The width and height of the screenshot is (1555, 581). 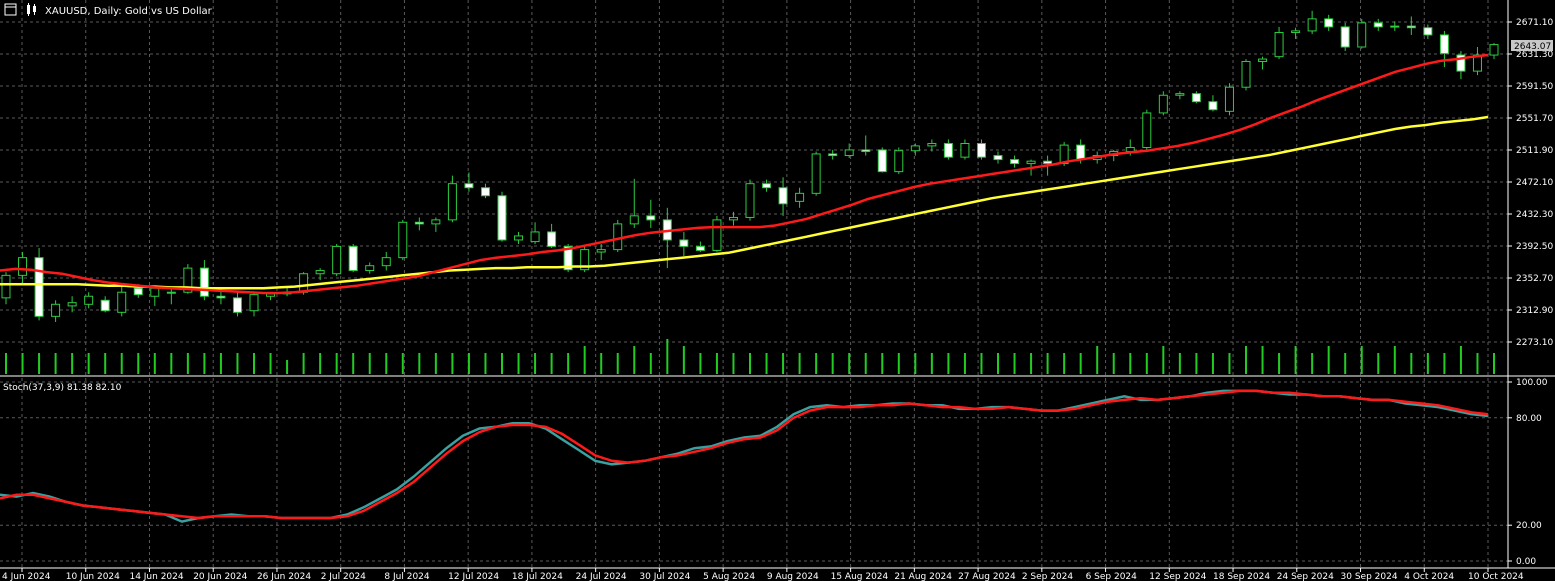 I want to click on current-price-tag: 2643.07, so click(x=1532, y=46).